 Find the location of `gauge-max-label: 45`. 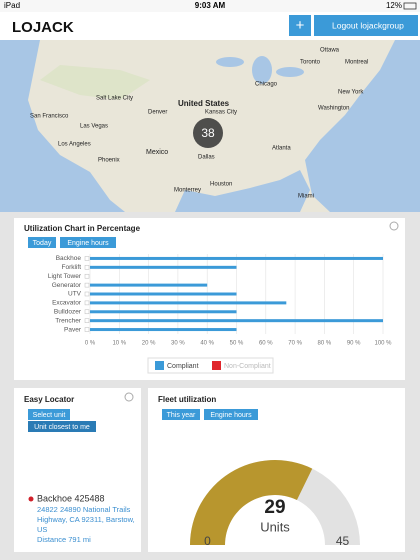

gauge-max-label: 45 is located at coordinates (343, 541).